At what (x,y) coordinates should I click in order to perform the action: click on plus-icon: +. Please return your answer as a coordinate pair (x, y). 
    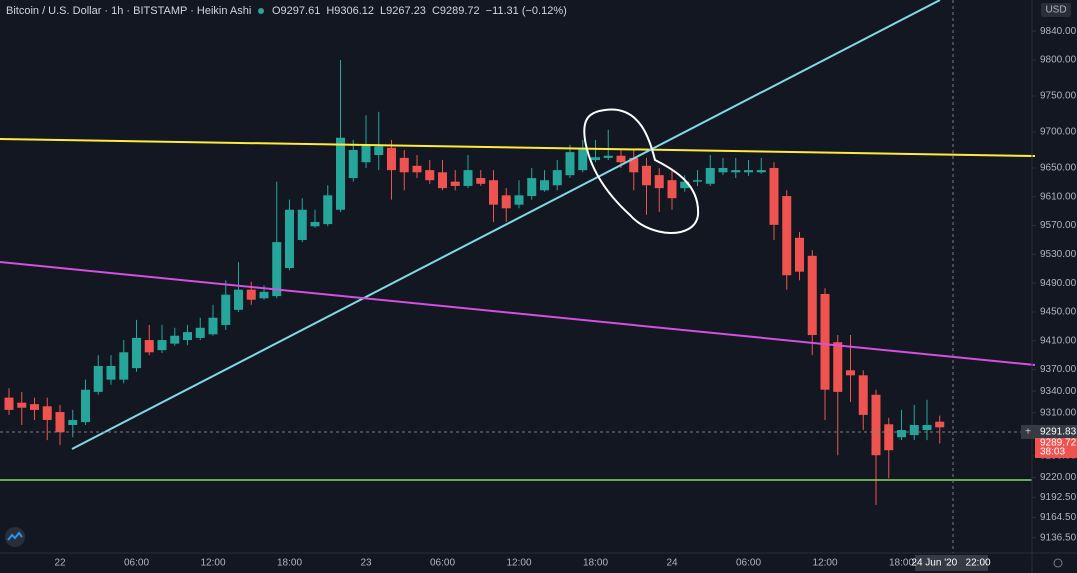
    Looking at the image, I should click on (1028, 432).